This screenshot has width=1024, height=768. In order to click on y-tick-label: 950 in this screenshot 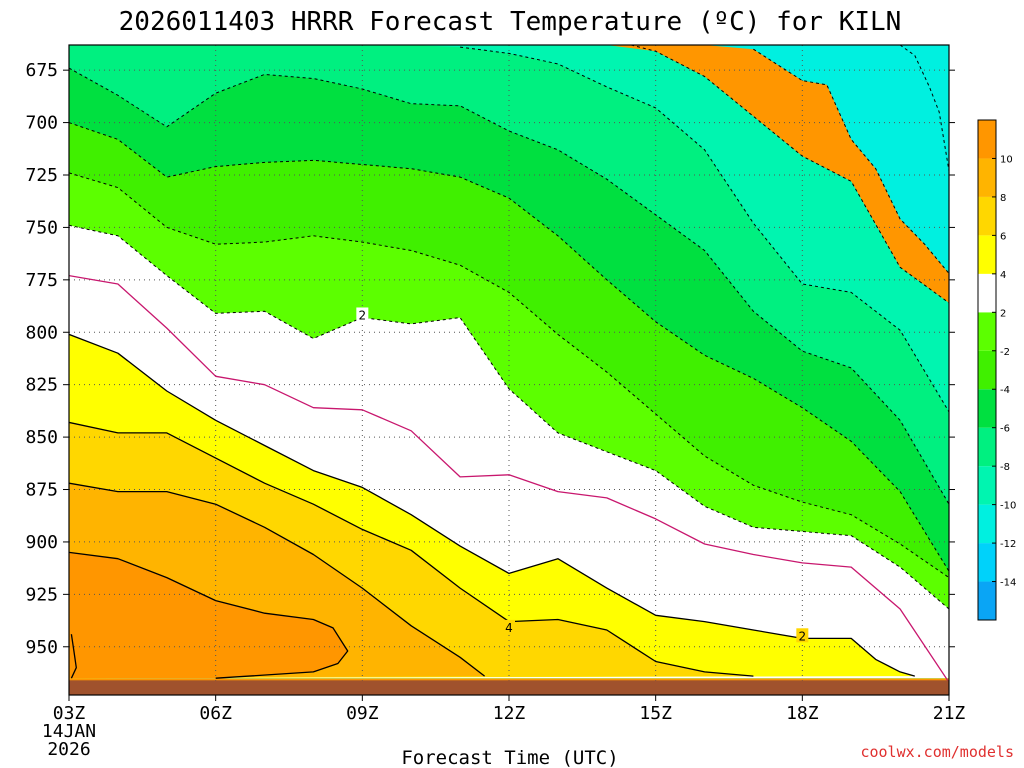, I will do `click(41, 647)`.